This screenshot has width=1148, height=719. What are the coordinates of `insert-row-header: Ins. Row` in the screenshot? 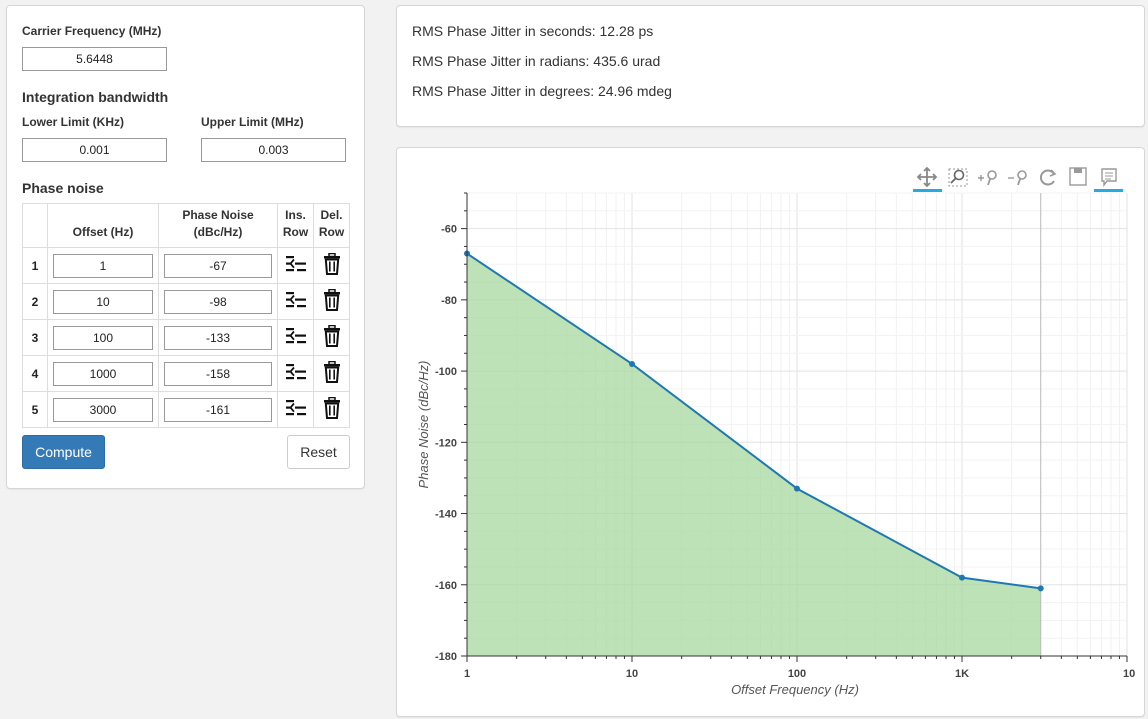 It's located at (295, 225).